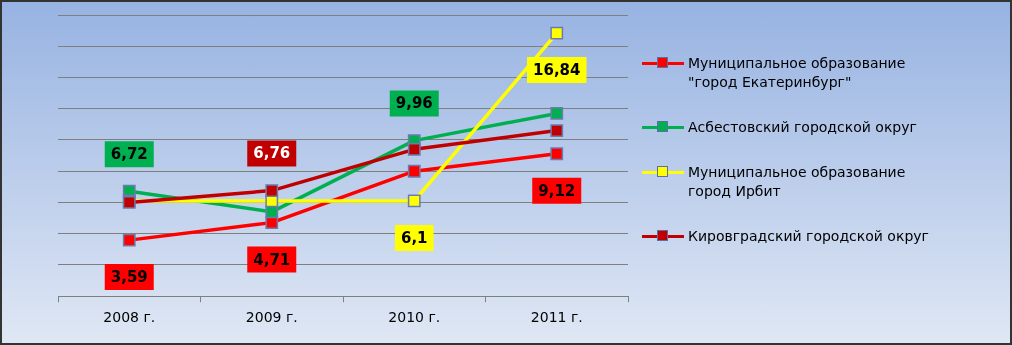 This screenshot has width=1012, height=345. I want to click on legend-label: Муниципальное образование город Ирбит, so click(797, 182).